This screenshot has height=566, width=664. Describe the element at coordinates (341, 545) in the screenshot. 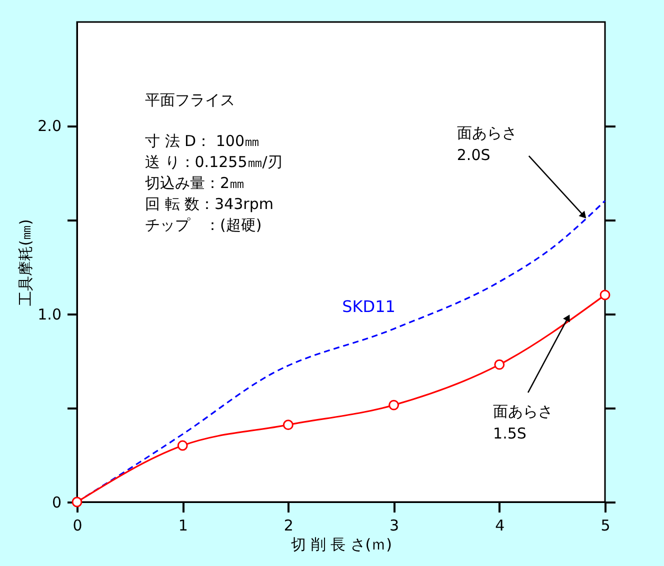

I see `x-axis-title: 切 削 長 さ(ｍ)` at that location.